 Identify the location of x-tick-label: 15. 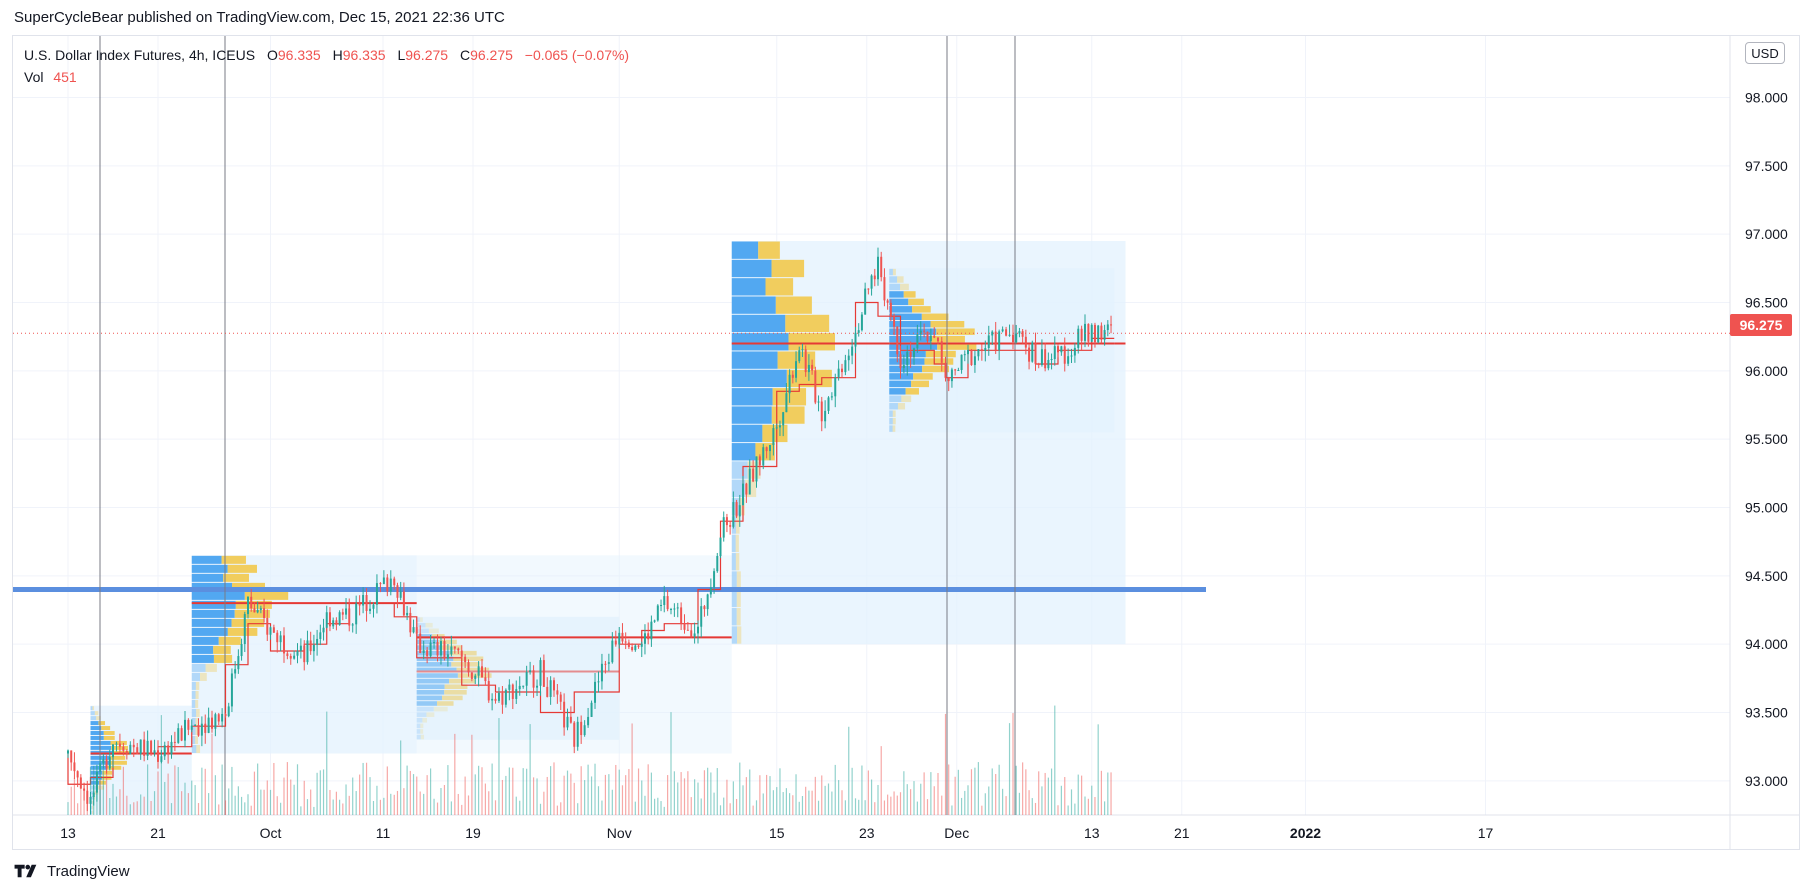
(777, 833).